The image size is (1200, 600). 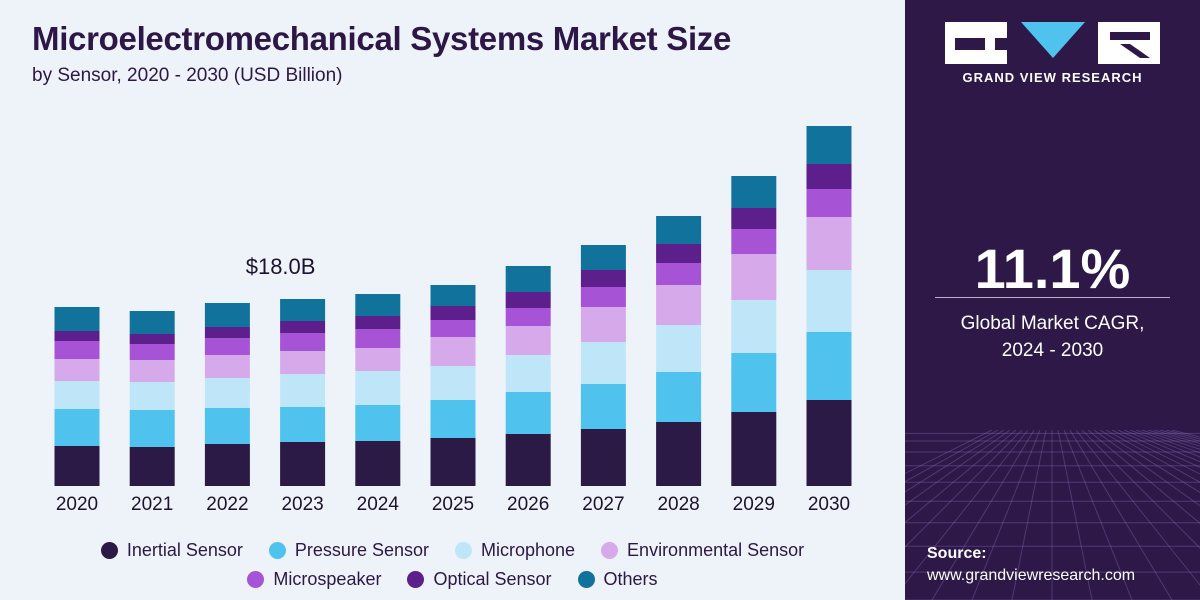 What do you see at coordinates (378, 359) in the screenshot?
I see `bar-segment-environmental-sensor-2024` at bounding box center [378, 359].